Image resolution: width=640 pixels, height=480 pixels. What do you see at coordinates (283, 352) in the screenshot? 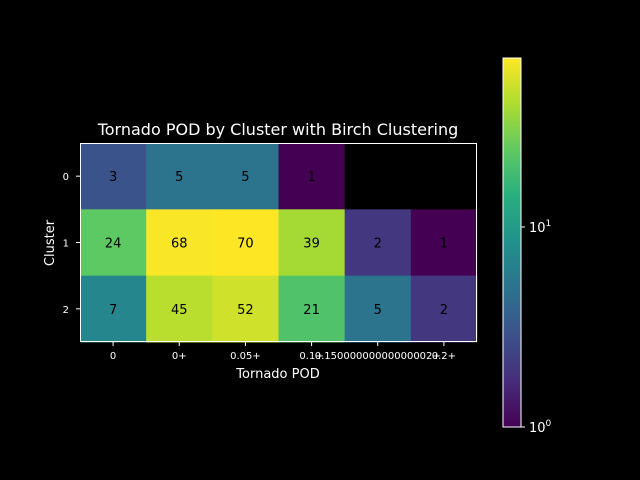
I see `x-axis-ticks: 0 0+ 0.05+ 0.1+0.15000000000000002+0.2+` at bounding box center [283, 352].